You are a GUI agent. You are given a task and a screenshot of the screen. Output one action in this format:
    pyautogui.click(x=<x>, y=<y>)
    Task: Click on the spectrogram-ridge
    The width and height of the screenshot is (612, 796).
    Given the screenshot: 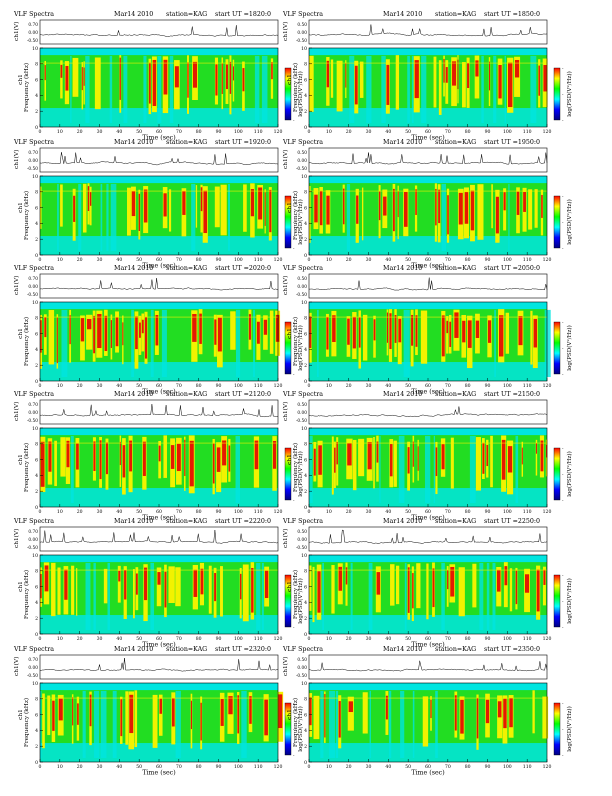 What is the action you would take?
    pyautogui.click(x=159, y=570)
    